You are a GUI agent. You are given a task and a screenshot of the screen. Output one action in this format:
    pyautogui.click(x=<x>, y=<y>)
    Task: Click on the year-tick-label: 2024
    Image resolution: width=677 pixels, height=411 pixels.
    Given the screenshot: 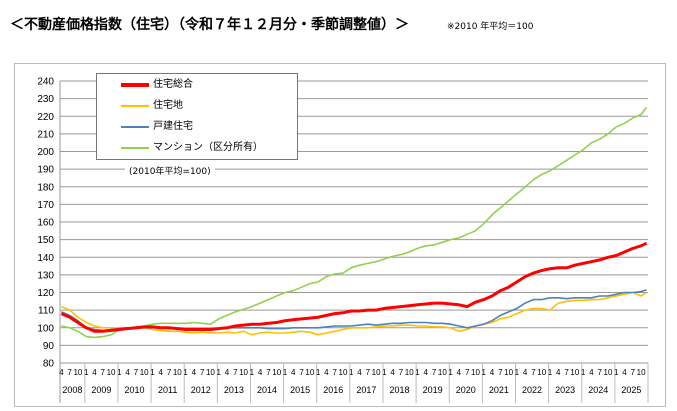 What is the action you would take?
    pyautogui.click(x=598, y=390)
    